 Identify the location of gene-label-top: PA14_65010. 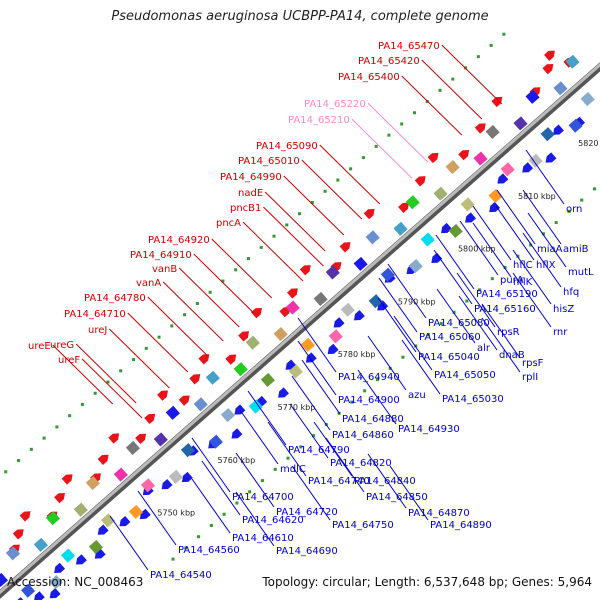
(269, 161).